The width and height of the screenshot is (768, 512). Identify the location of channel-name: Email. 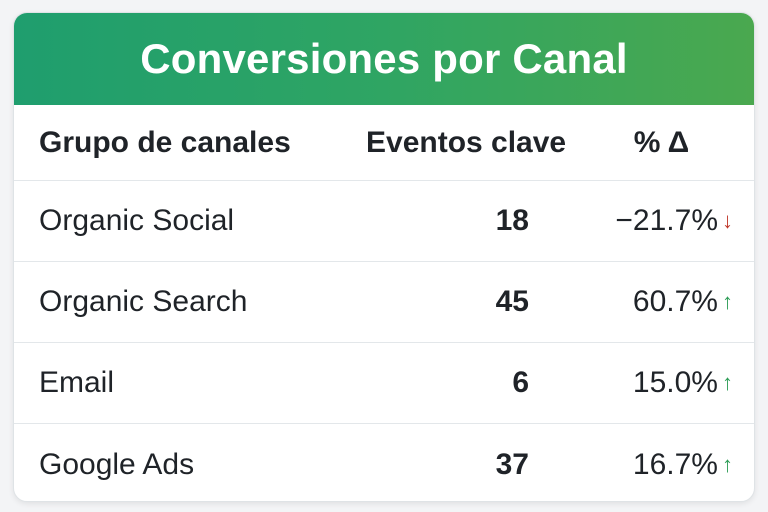
(77, 382).